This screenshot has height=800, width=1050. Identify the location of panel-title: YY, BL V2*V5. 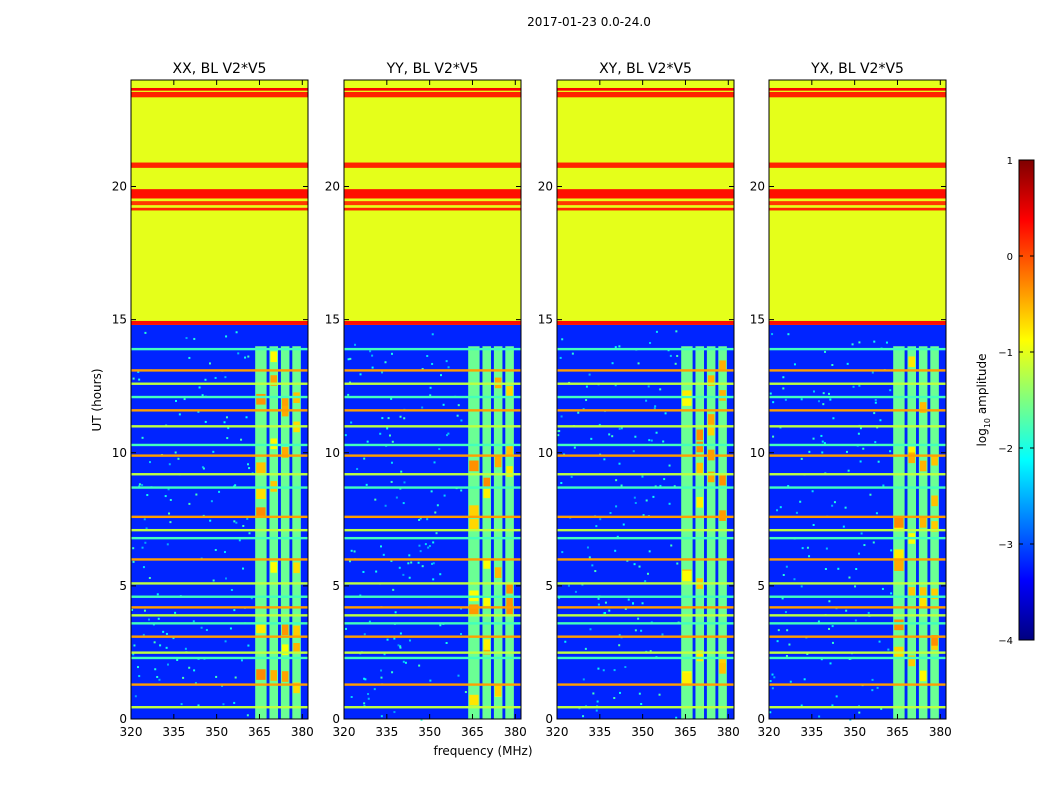
(432, 69).